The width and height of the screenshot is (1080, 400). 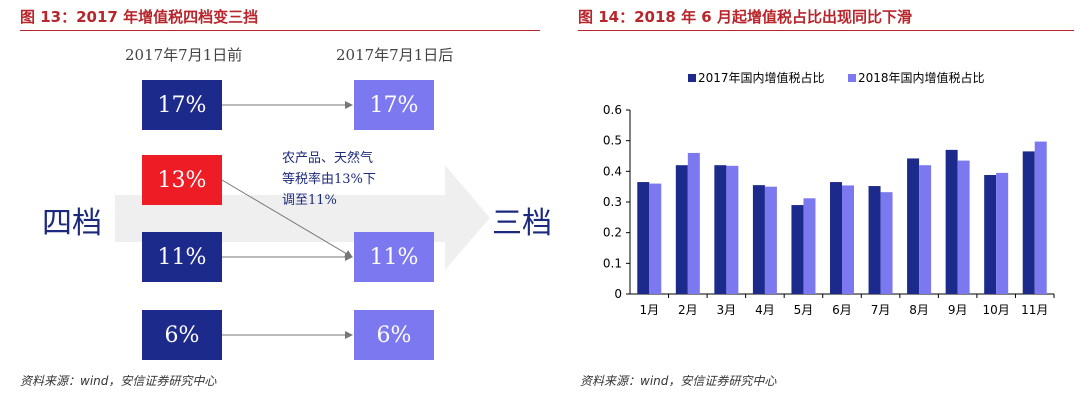 I want to click on x-tick-label: 2月, so click(x=688, y=310).